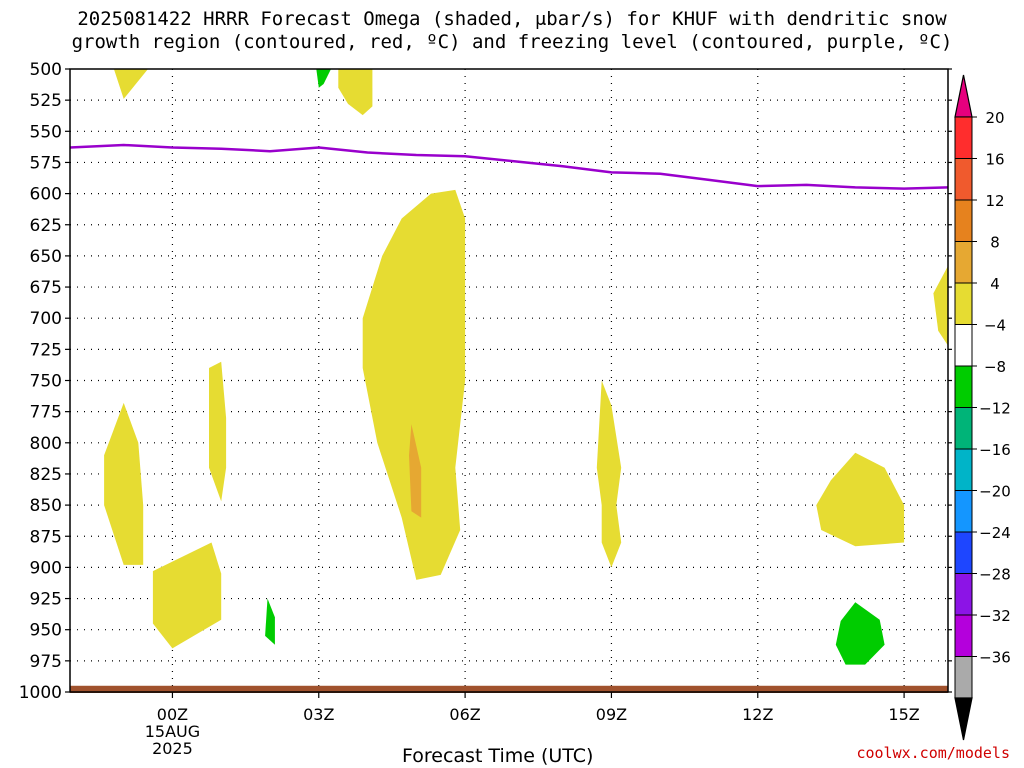 Image resolution: width=1024 pixels, height=768 pixels. Describe the element at coordinates (933, 753) in the screenshot. I see `credit-link: coolwx.com/models` at that location.